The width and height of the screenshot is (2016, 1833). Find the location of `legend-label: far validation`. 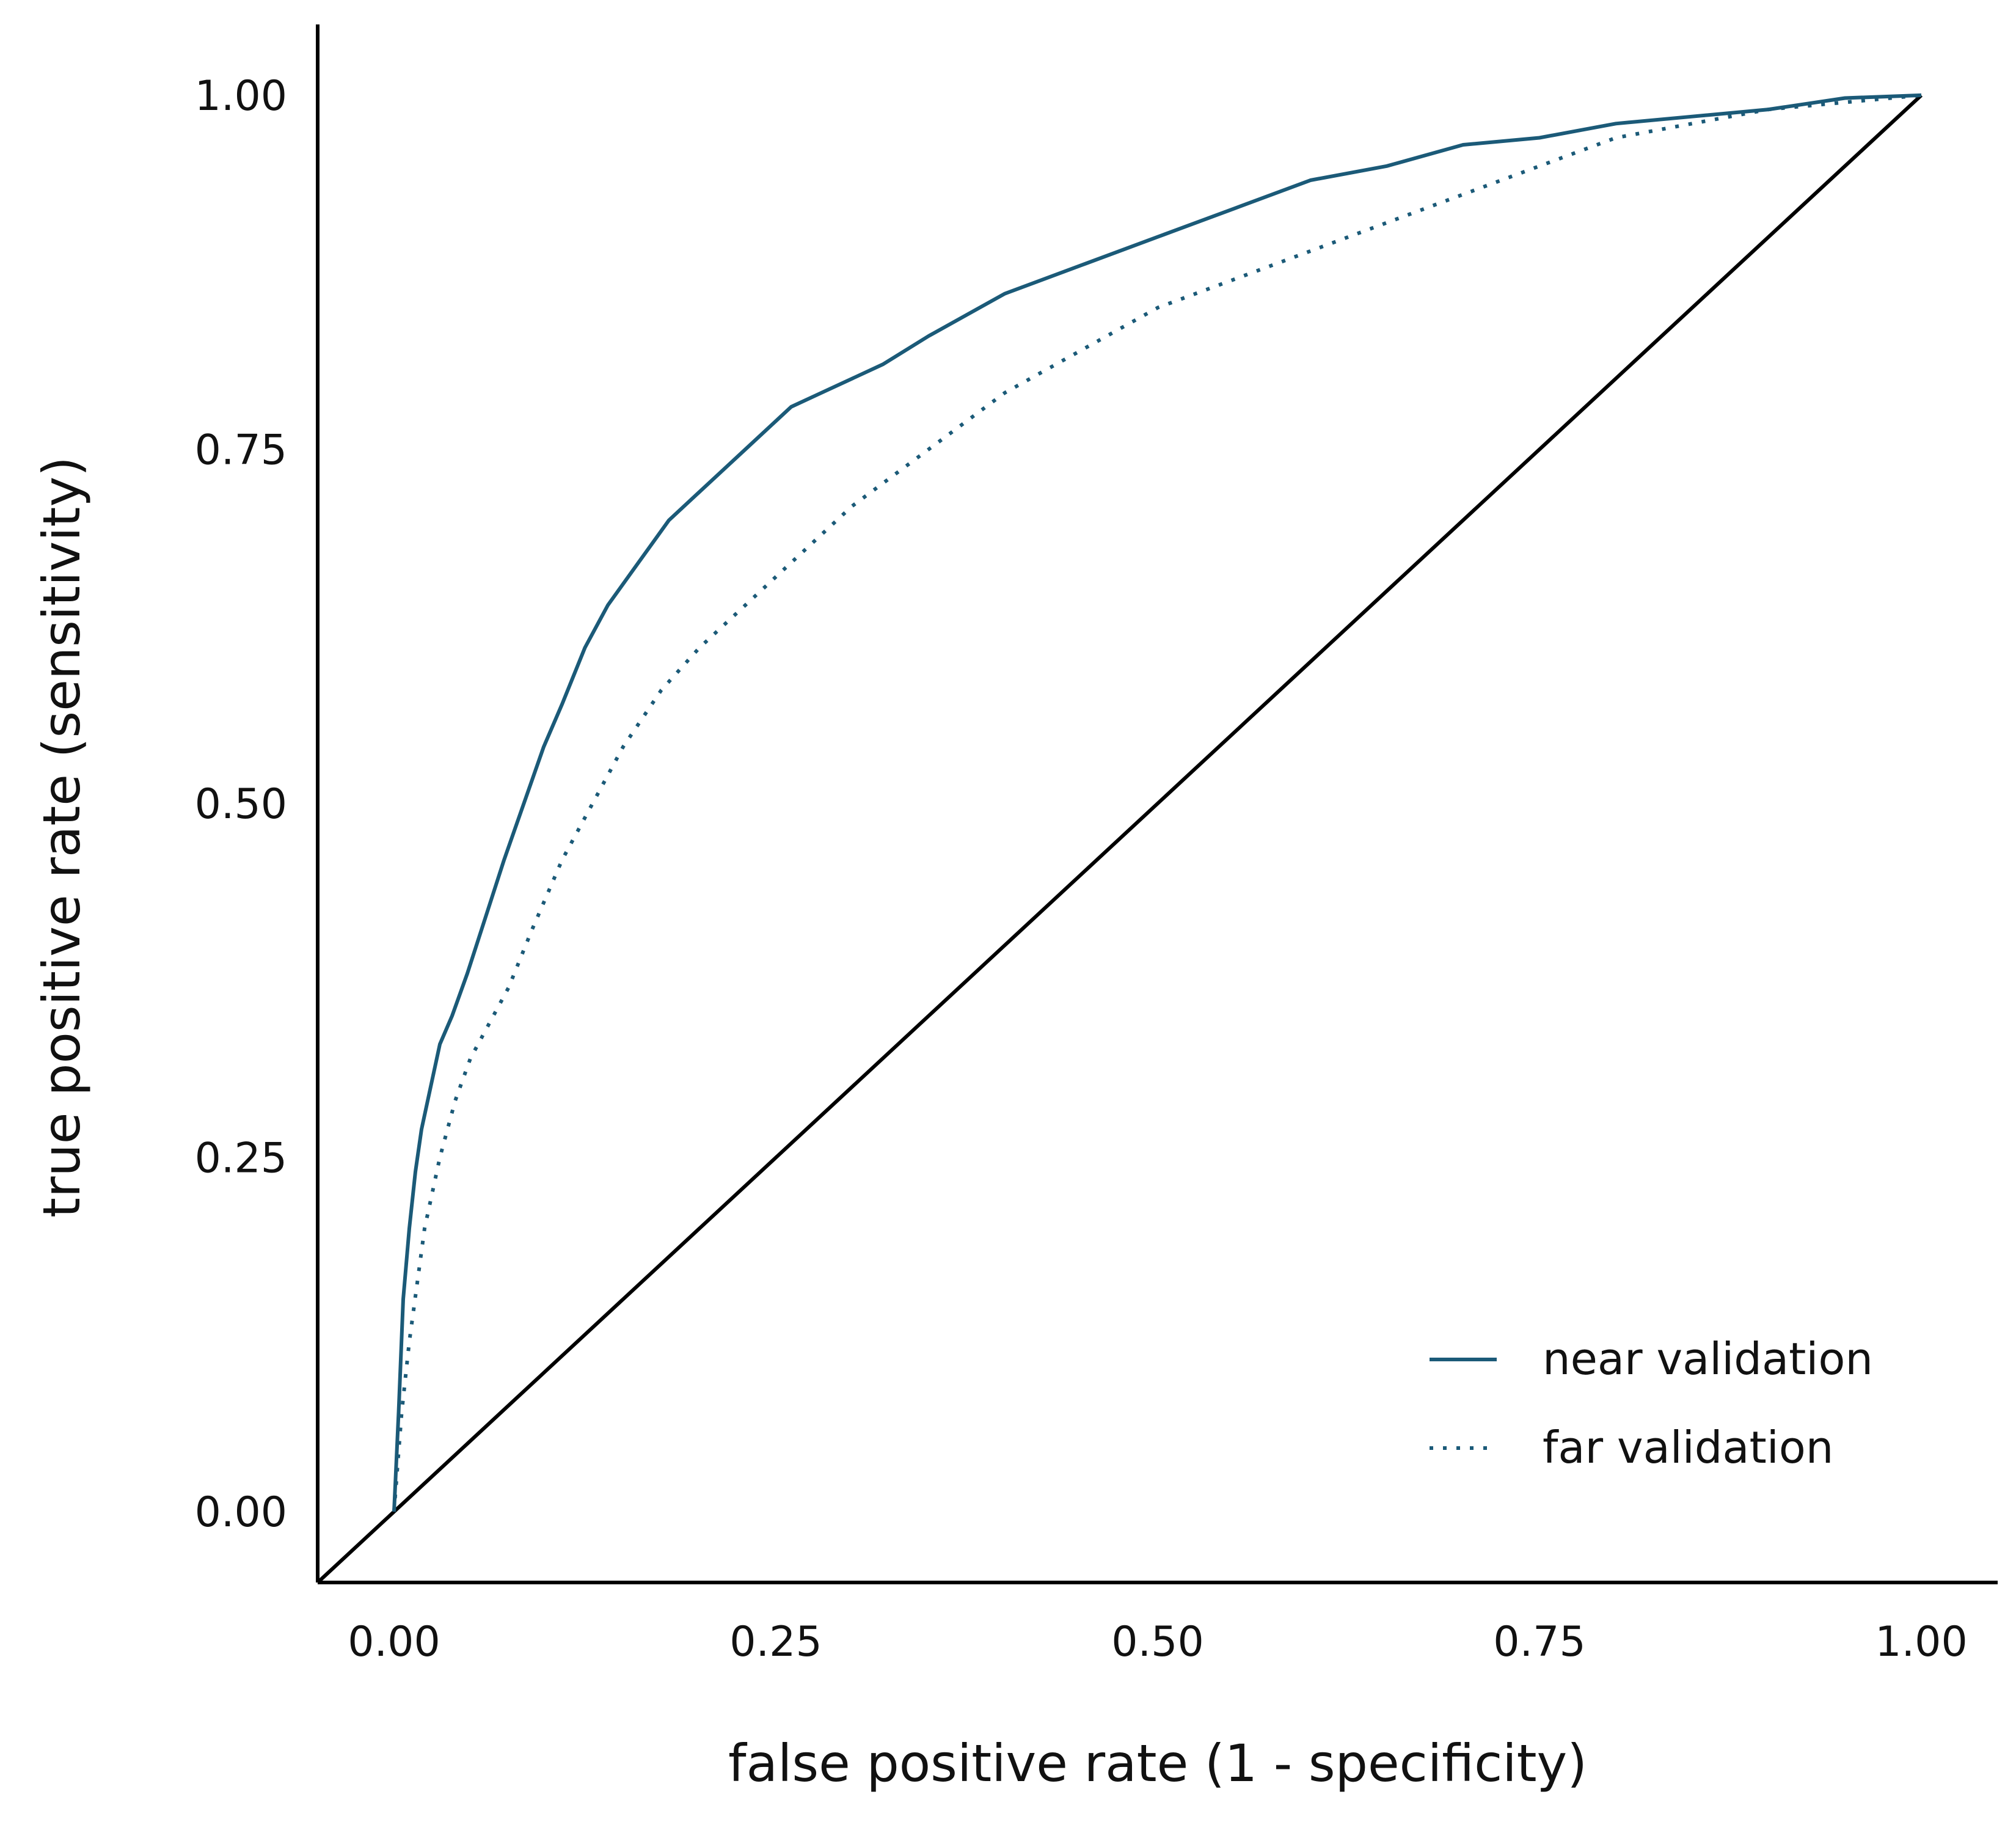

legend-label: far validation is located at coordinates (1688, 1447).